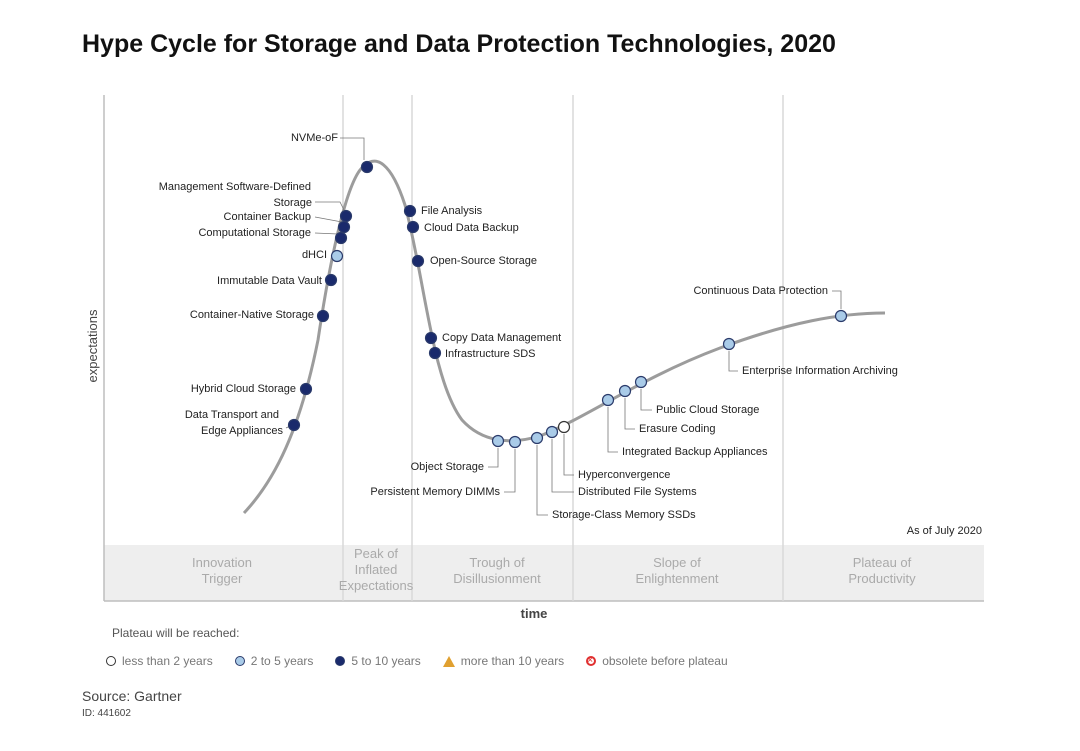 The width and height of the screenshot is (1080, 751). I want to click on leader-line-persistent-memory-dimms, so click(510, 471).